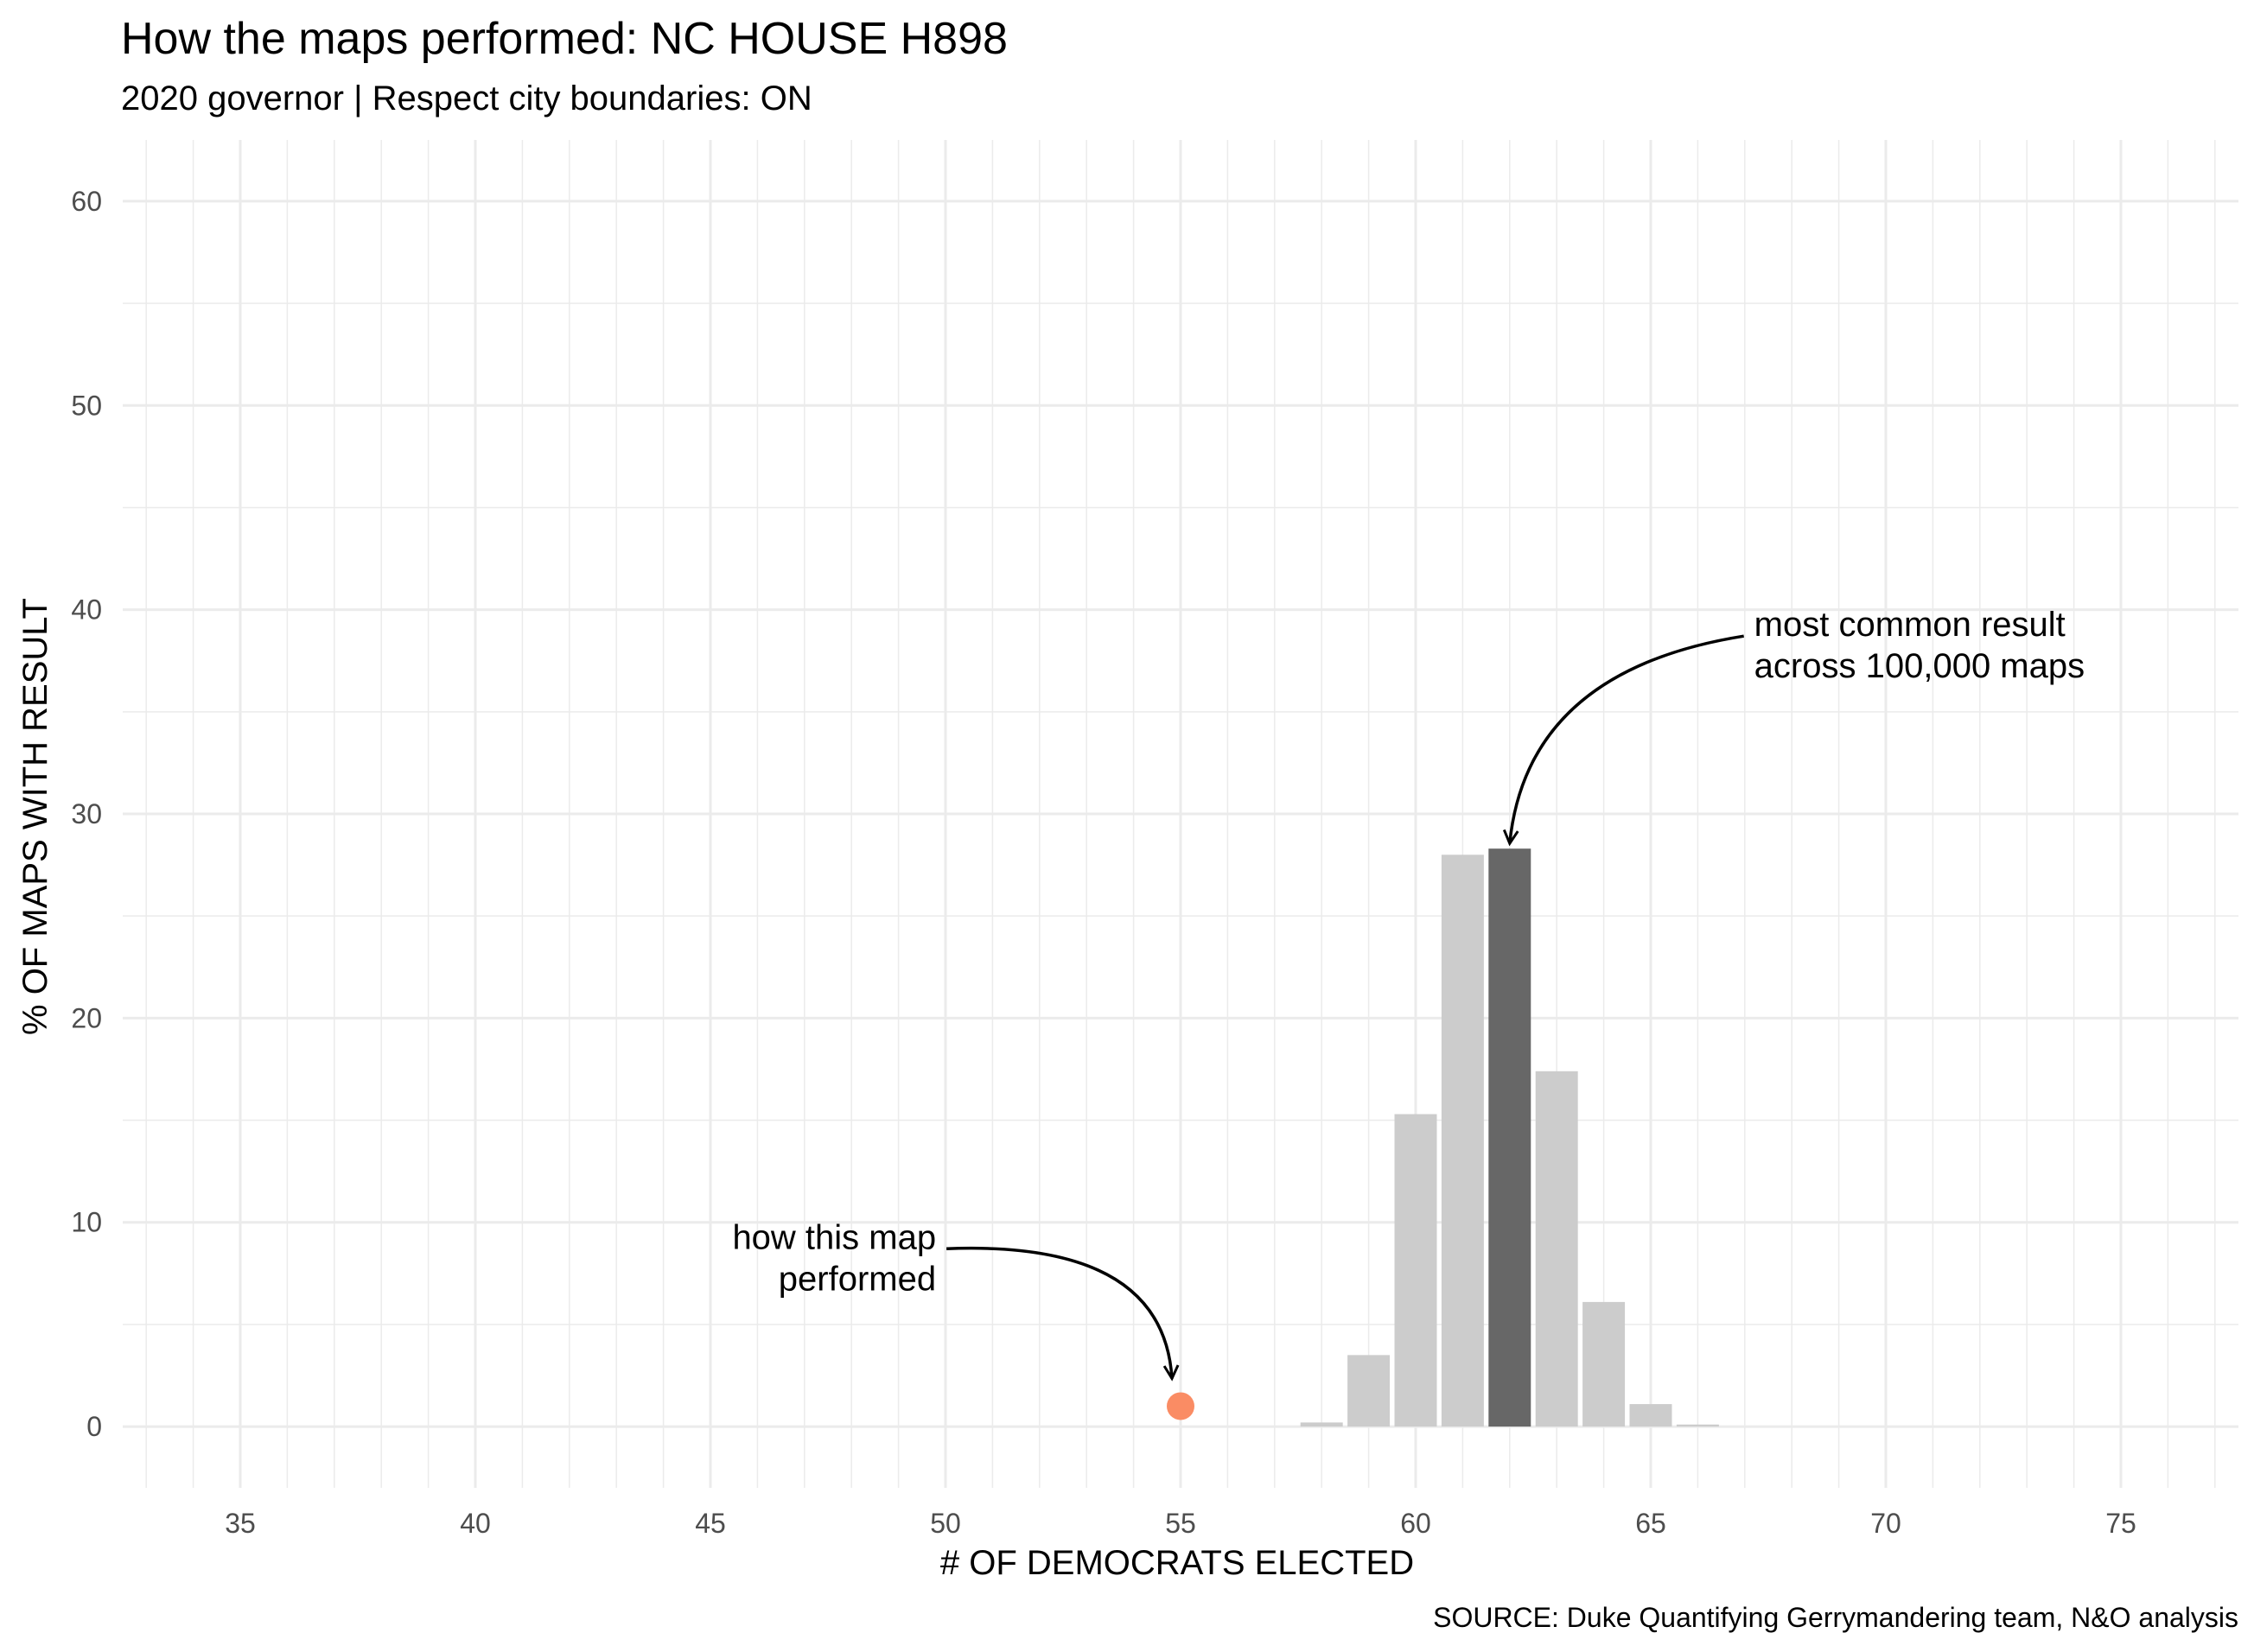 This screenshot has width=2254, height=1652. I want to click on y-axis-title: % OF MAPS WITH RESULT, so click(35, 817).